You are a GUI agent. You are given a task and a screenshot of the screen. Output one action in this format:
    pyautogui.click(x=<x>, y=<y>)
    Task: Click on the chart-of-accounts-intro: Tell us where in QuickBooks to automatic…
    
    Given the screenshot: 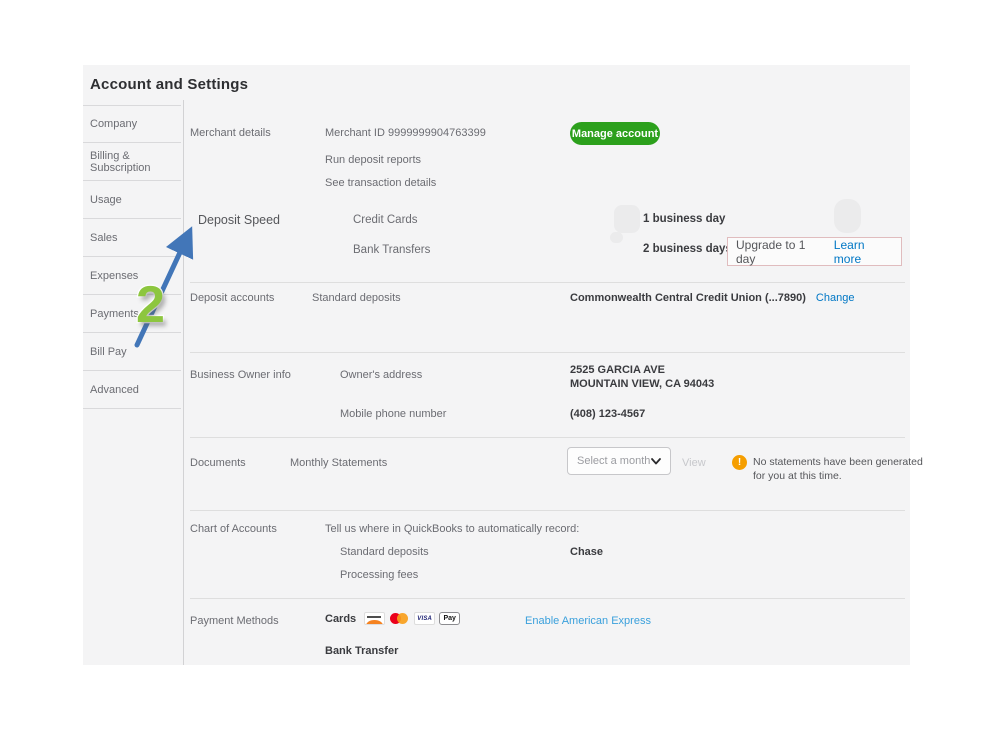 What is the action you would take?
    pyautogui.click(x=452, y=529)
    